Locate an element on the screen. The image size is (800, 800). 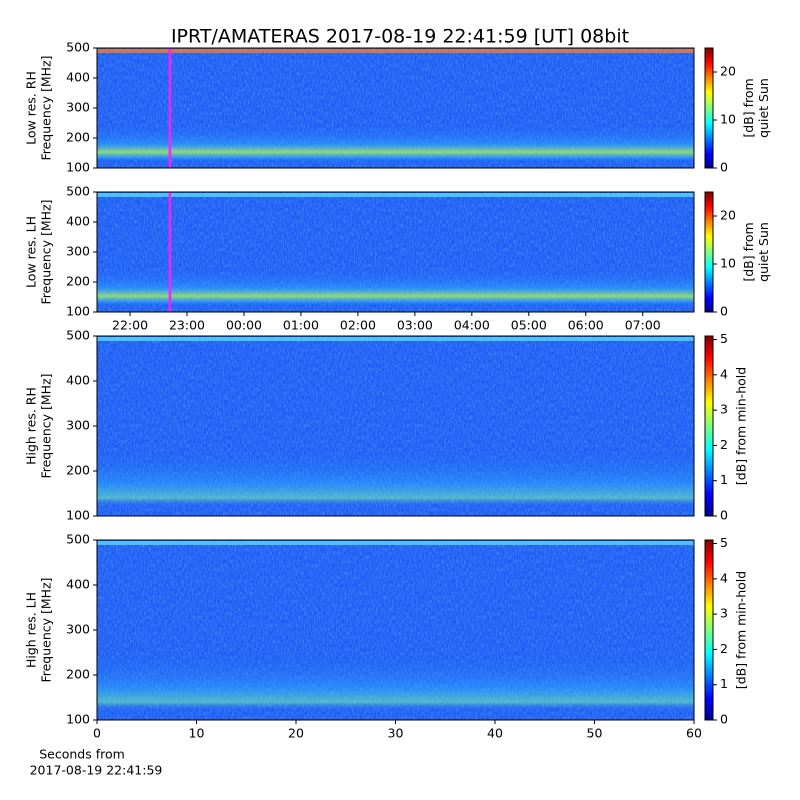
x-tick-label: 22:00 is located at coordinates (130, 325).